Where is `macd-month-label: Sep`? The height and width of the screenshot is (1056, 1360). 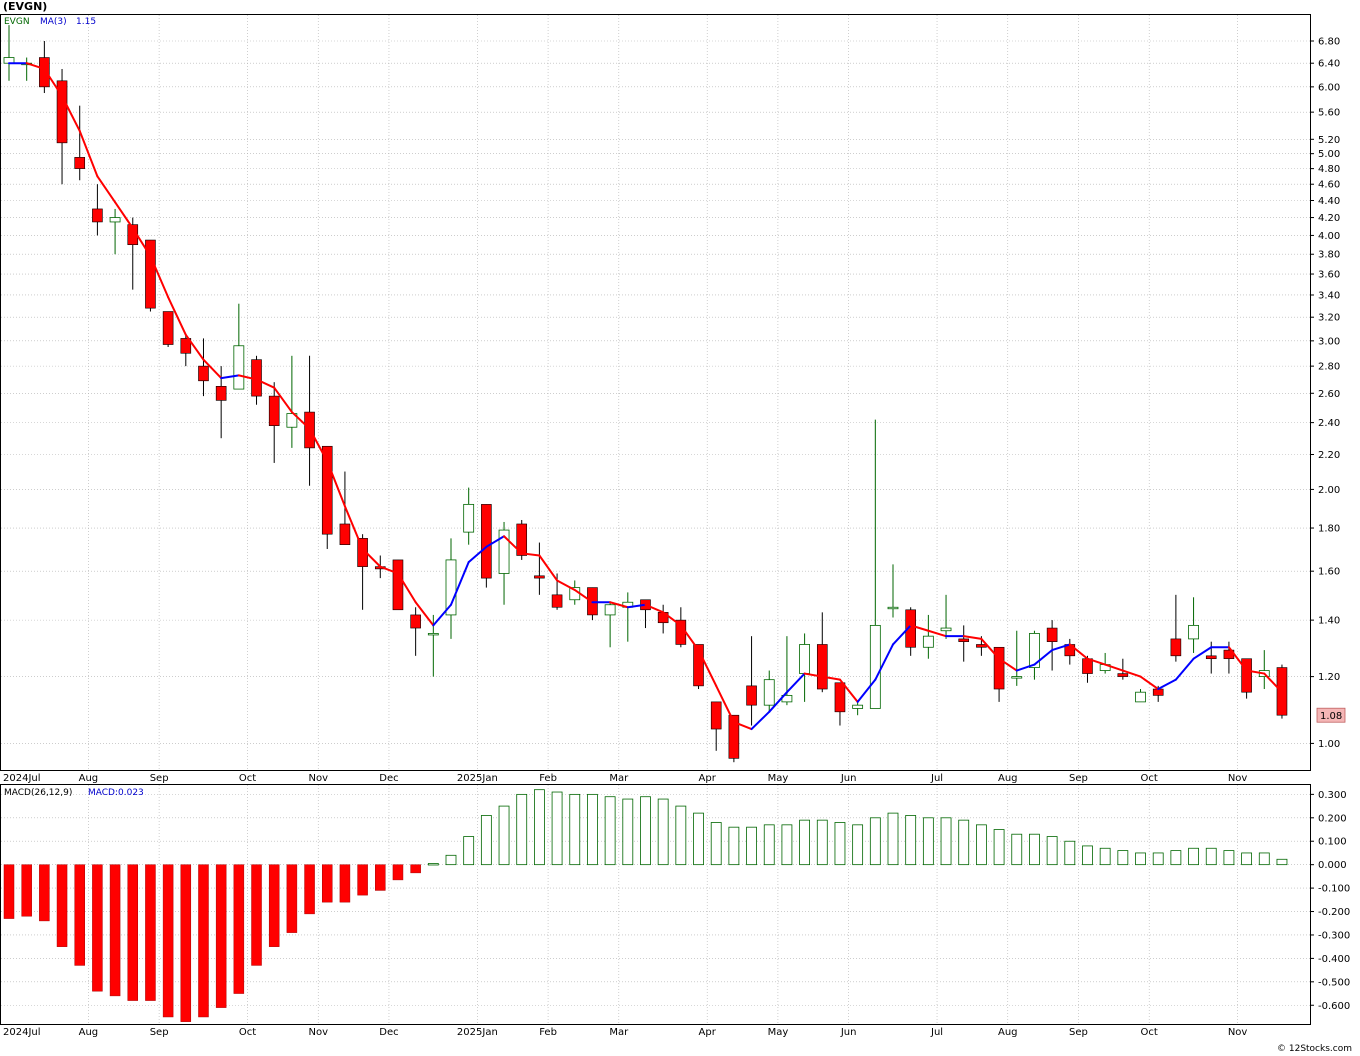
macd-month-label: Sep is located at coordinates (1078, 1032).